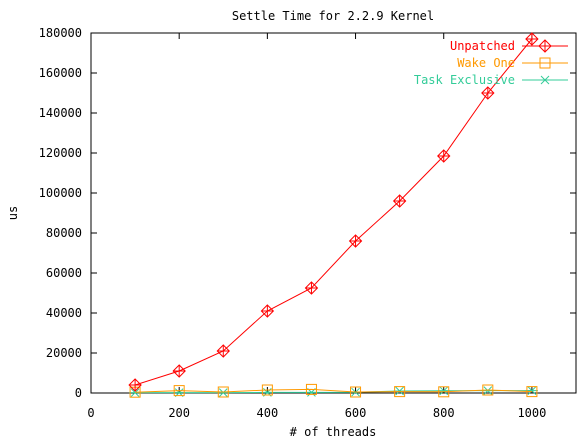 The height and width of the screenshot is (438, 587). What do you see at coordinates (64, 273) in the screenshot?
I see `y-tick-label: 60000` at bounding box center [64, 273].